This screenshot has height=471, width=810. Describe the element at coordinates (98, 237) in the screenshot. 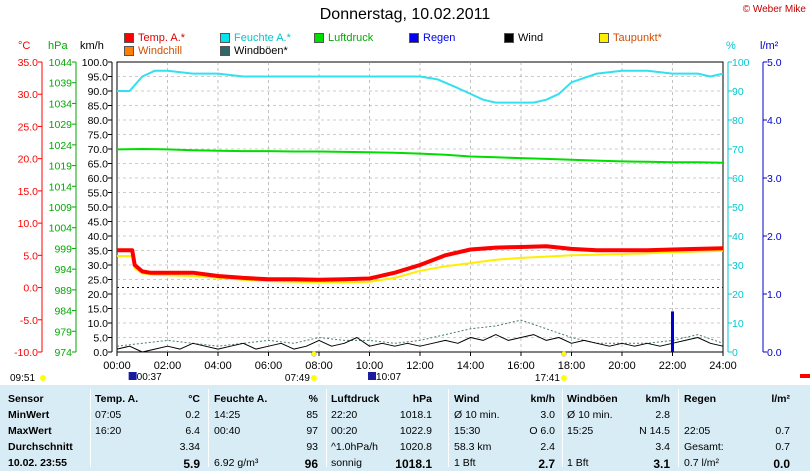

I see `wind-tick-label: 40.0` at that location.